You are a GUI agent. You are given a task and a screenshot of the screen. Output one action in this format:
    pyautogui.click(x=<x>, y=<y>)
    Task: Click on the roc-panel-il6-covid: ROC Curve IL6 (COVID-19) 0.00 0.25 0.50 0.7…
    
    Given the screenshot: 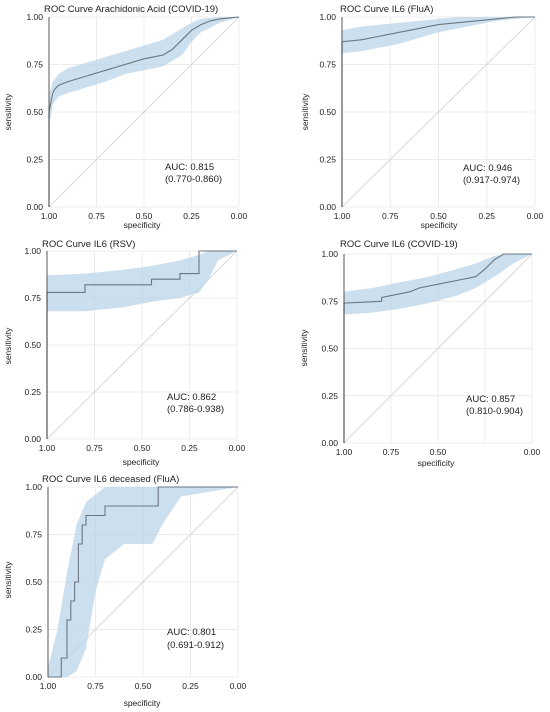 What is the action you would take?
    pyautogui.click(x=420, y=353)
    